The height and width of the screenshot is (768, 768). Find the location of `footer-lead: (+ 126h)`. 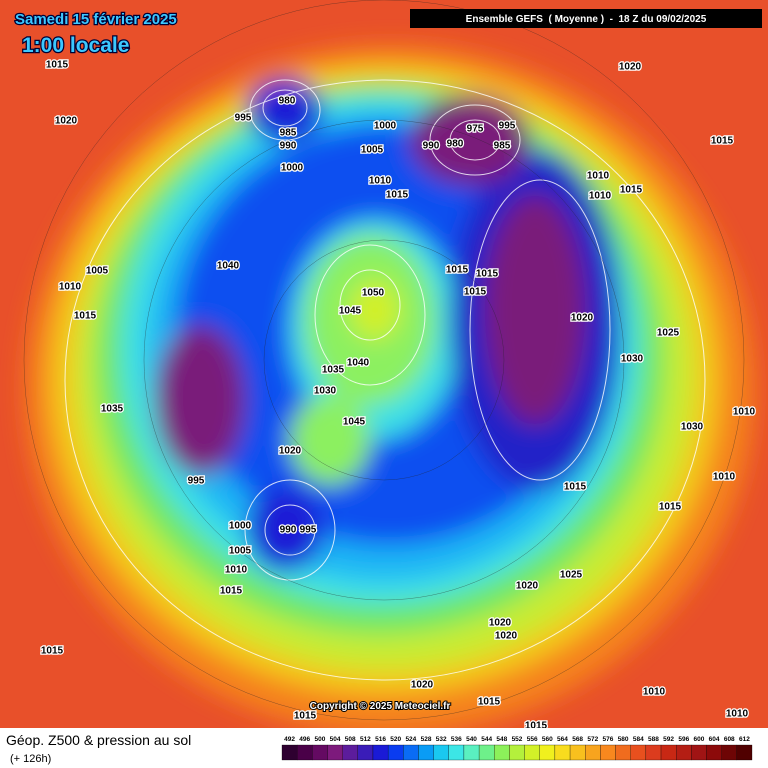

footer-lead: (+ 126h) is located at coordinates (30, 759).